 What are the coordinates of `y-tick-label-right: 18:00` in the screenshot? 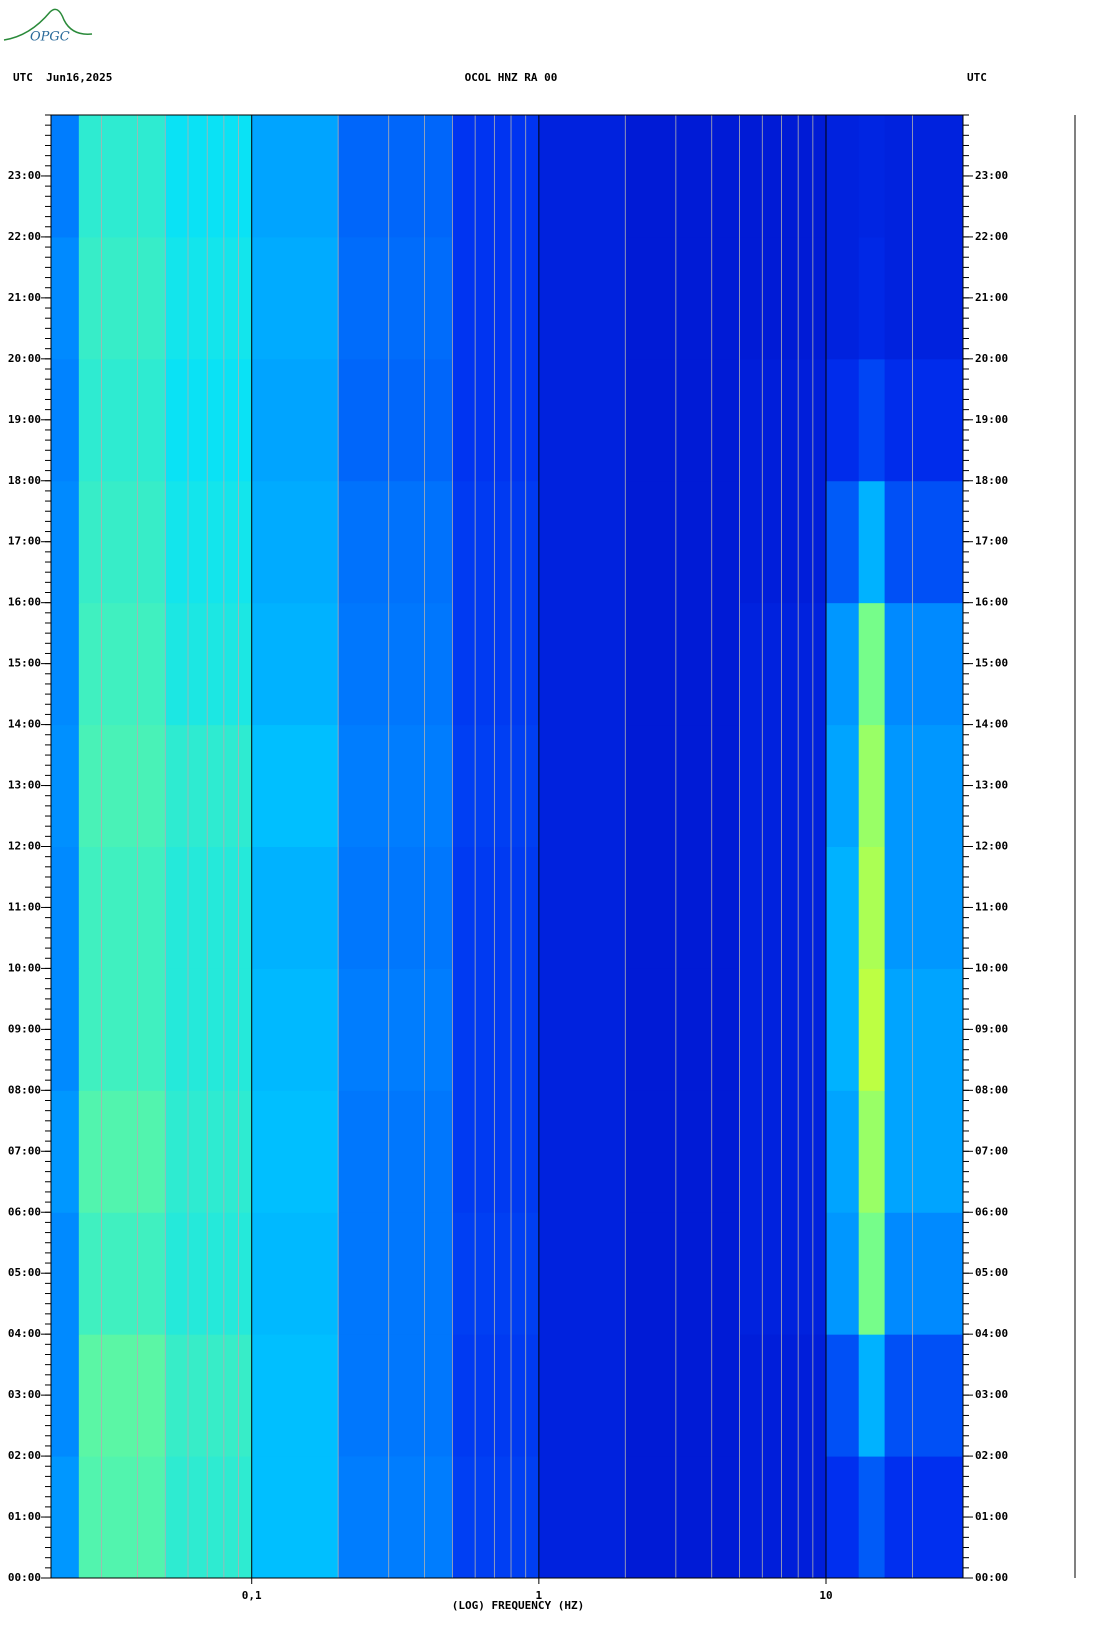 It's located at (991, 480).